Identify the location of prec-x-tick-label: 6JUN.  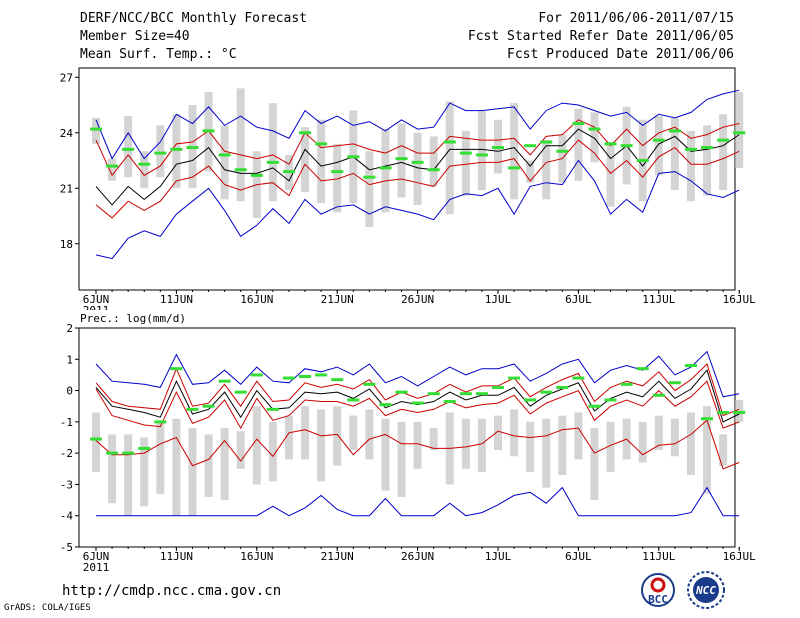
(96, 556).